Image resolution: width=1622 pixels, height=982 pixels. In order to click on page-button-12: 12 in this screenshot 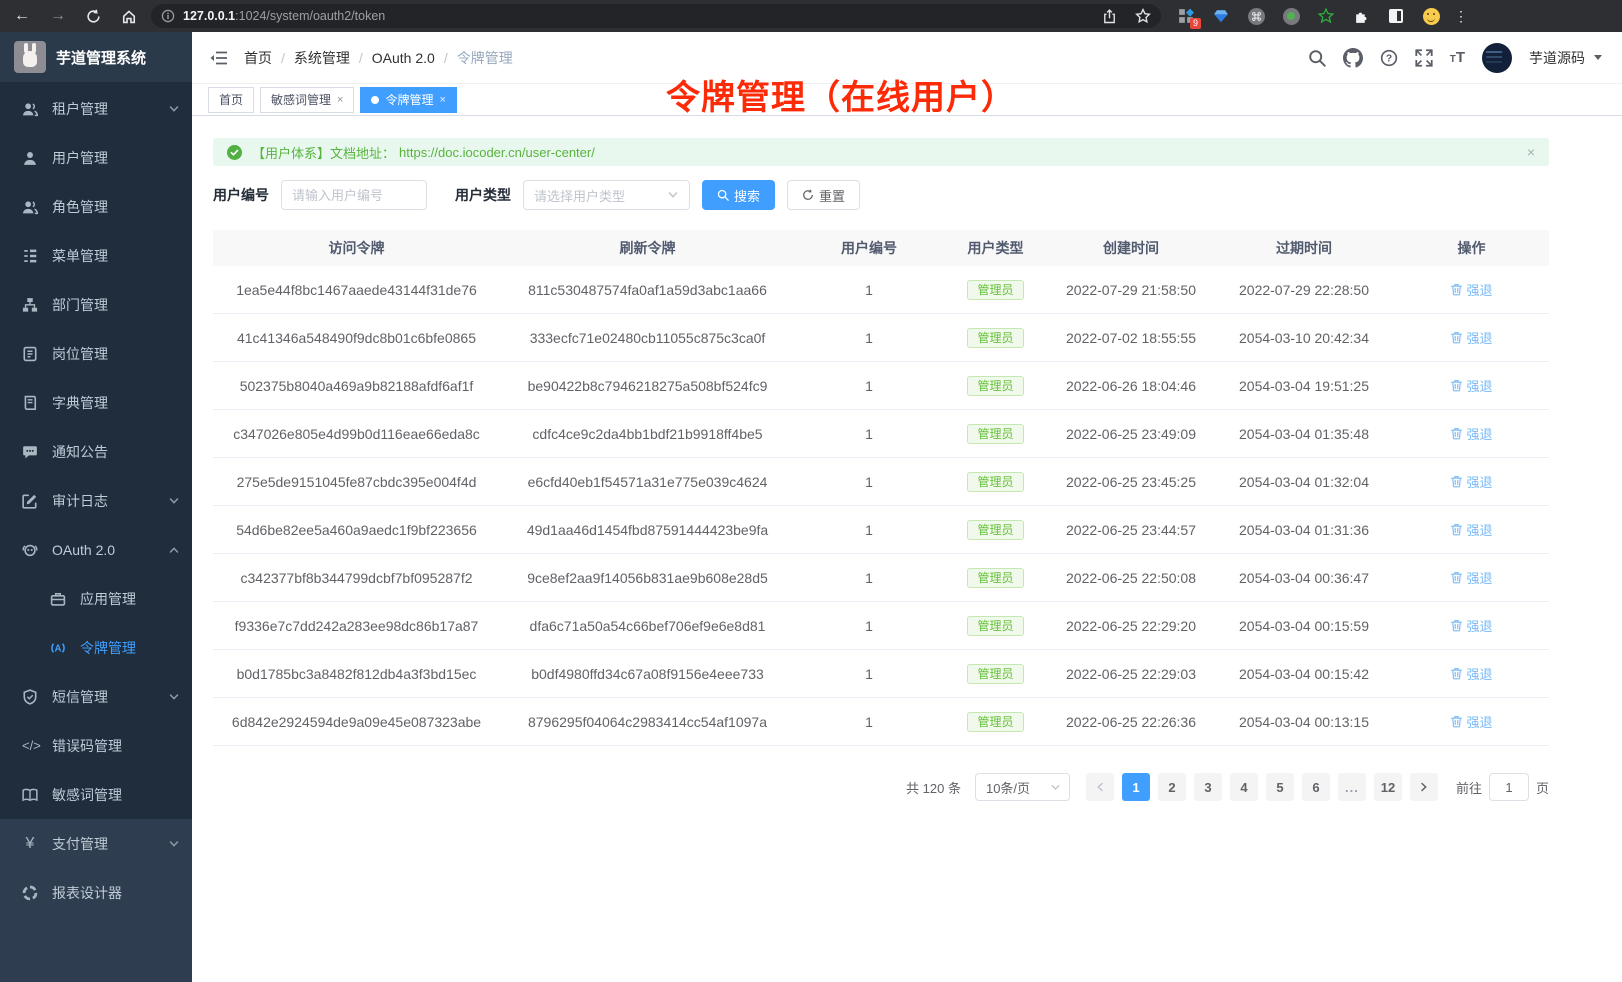, I will do `click(1387, 787)`.